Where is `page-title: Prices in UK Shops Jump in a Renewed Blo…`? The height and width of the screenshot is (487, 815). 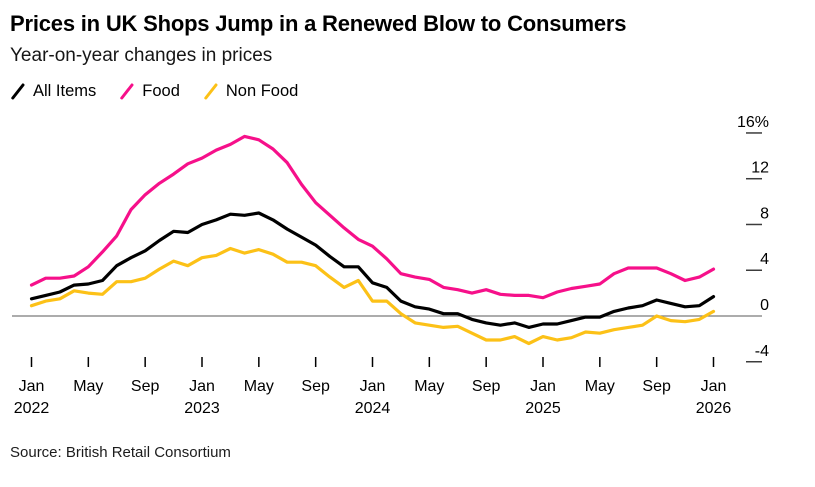
page-title: Prices in UK Shops Jump in a Renewed Blo… is located at coordinates (318, 23).